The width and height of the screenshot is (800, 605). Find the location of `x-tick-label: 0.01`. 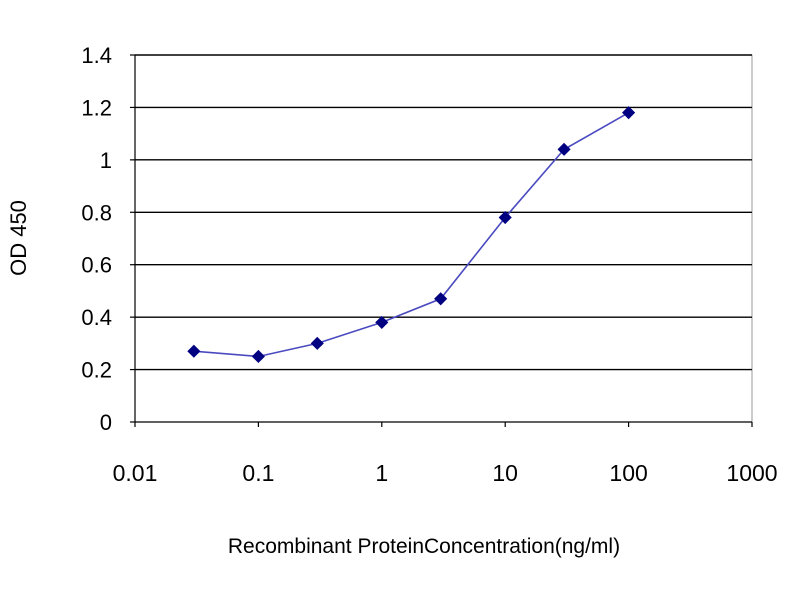

x-tick-label: 0.01 is located at coordinates (135, 473).